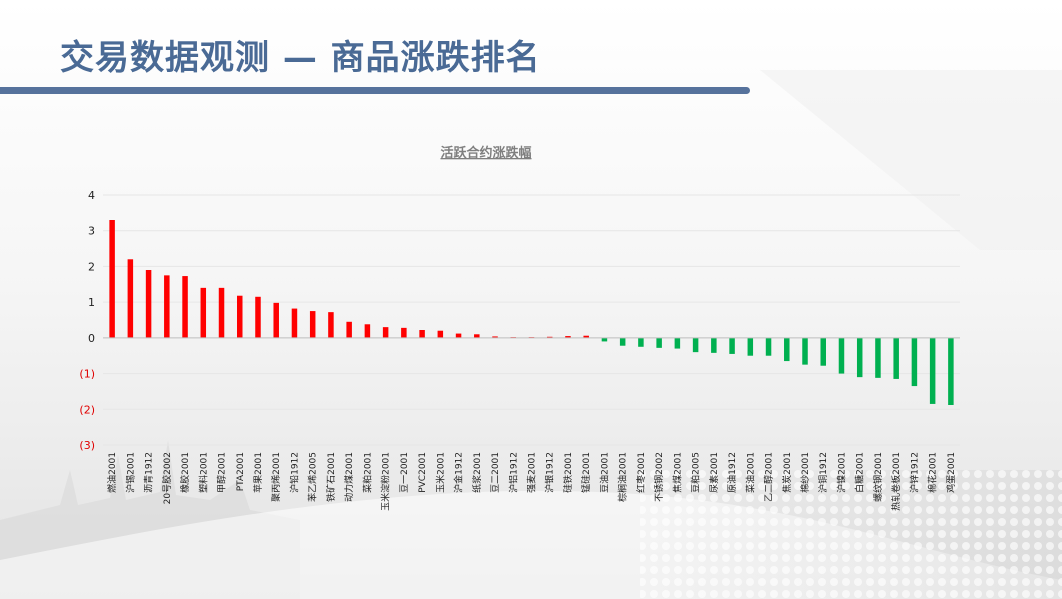  I want to click on x-category-label: 沥青1912, so click(149, 472).